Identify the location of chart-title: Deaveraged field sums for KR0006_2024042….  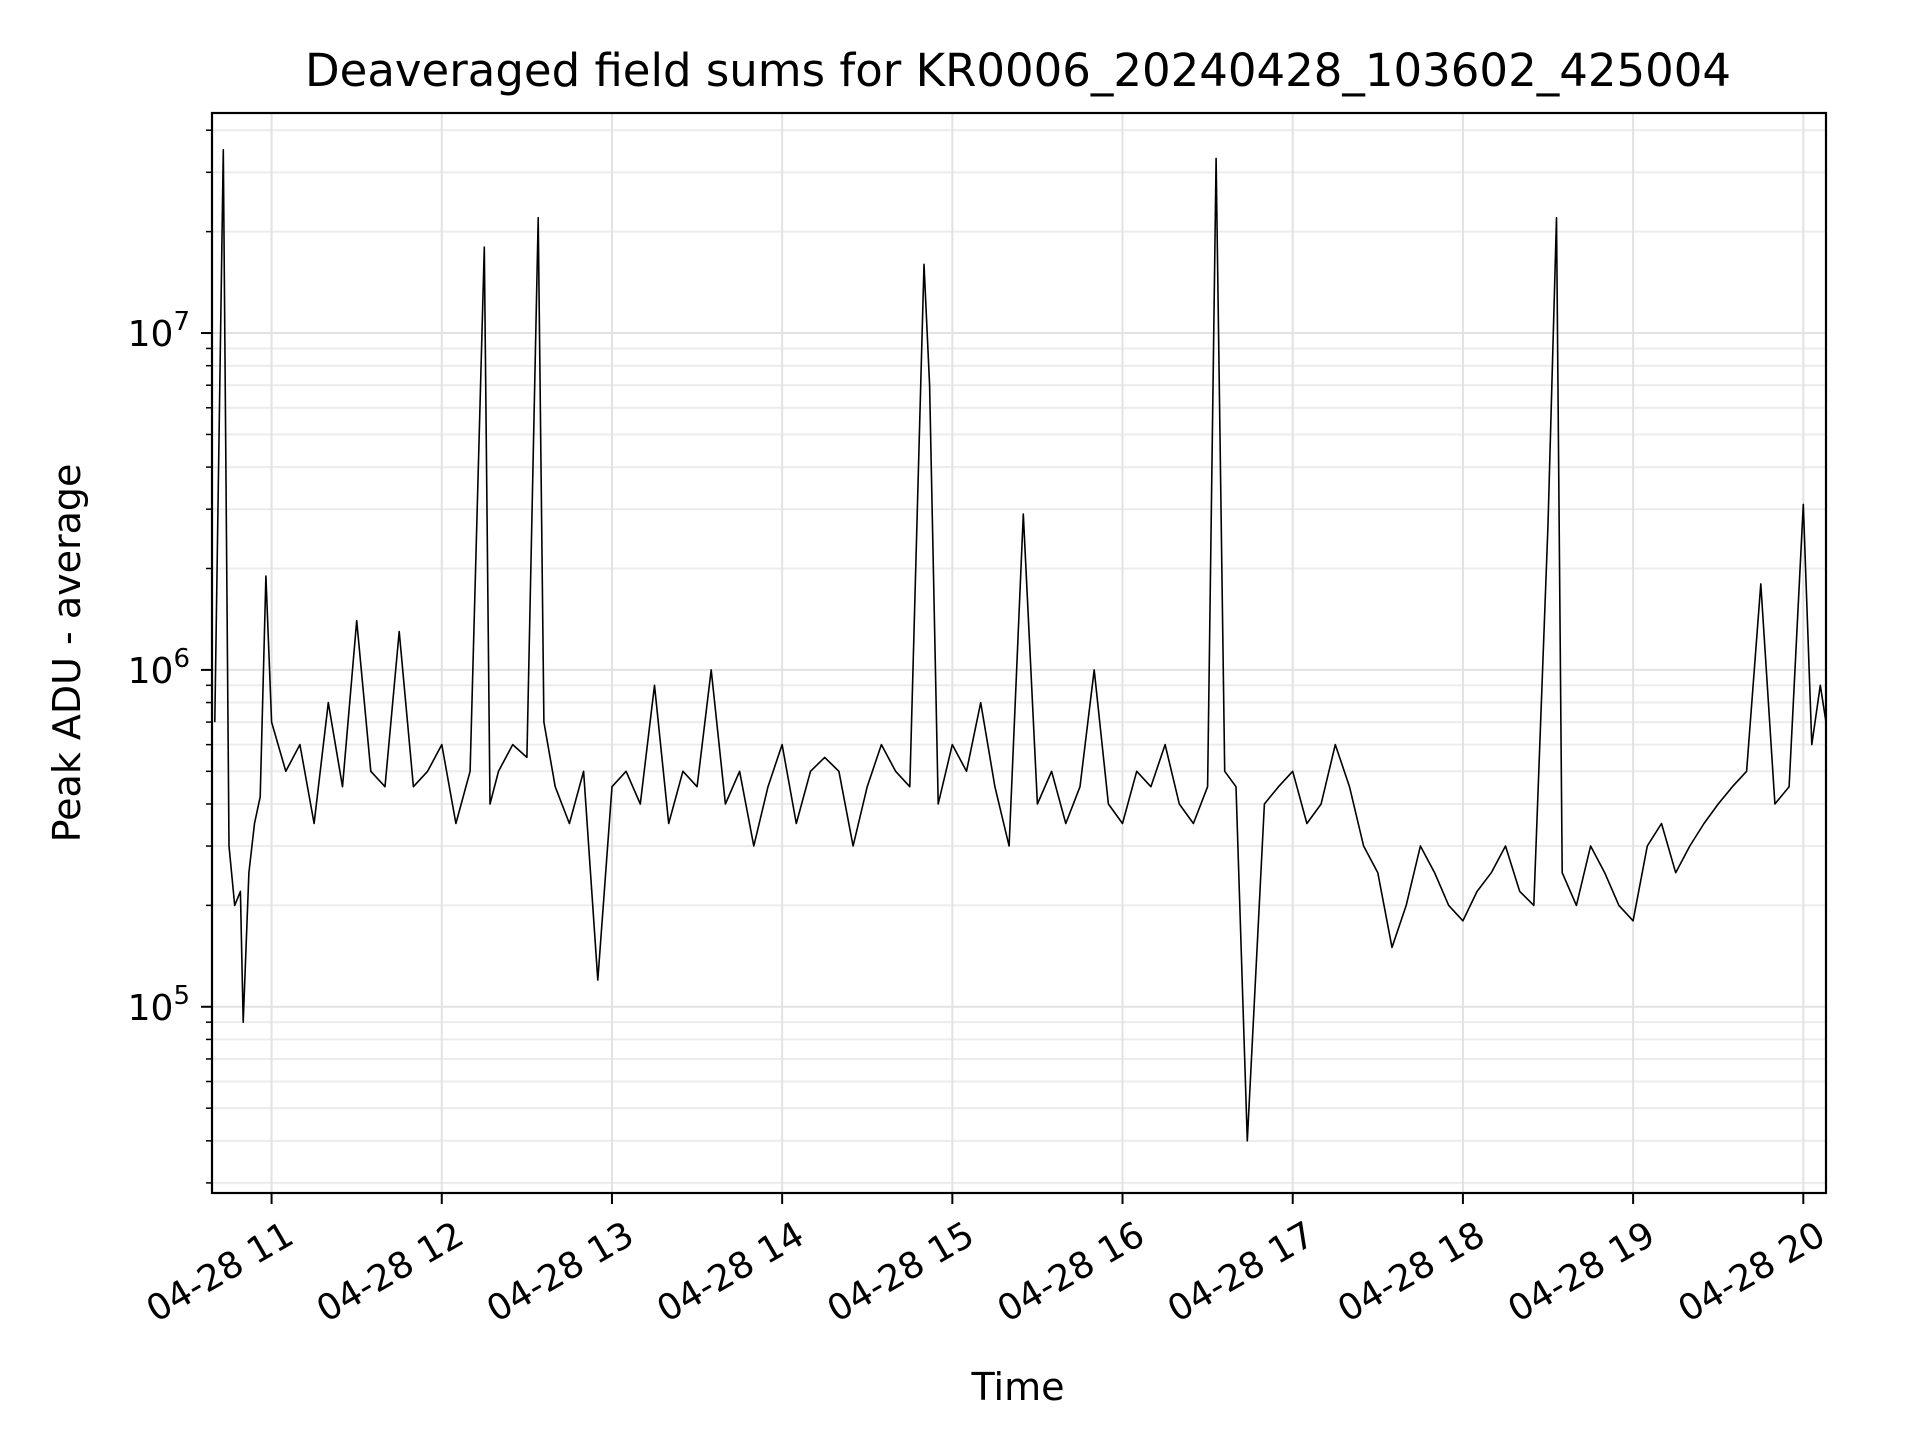
(1018, 70).